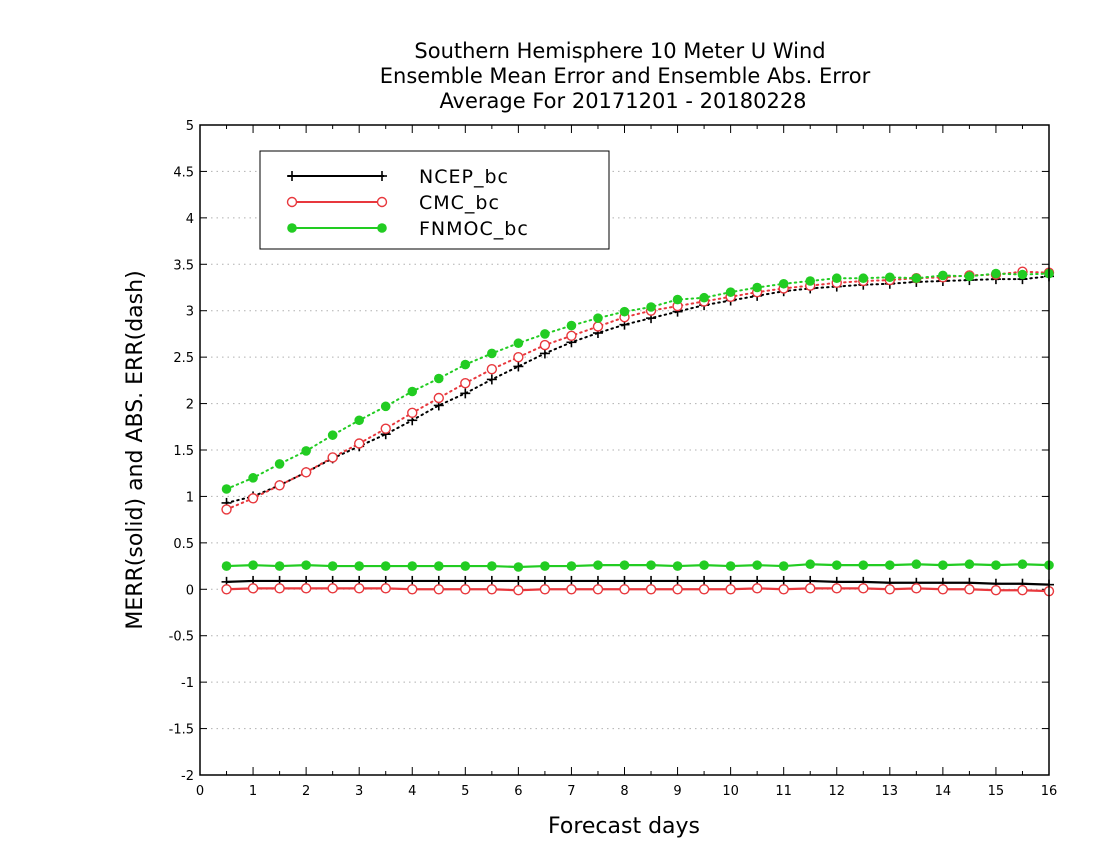 Image resolution: width=1100 pixels, height=850 pixels. I want to click on x-tick-label: 5, so click(465, 791).